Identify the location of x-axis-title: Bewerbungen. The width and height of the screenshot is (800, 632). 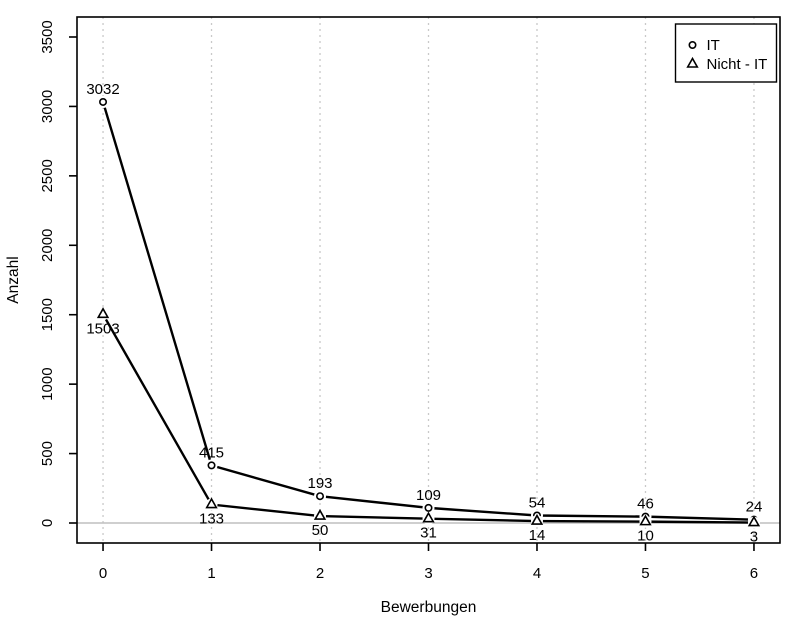
(429, 607).